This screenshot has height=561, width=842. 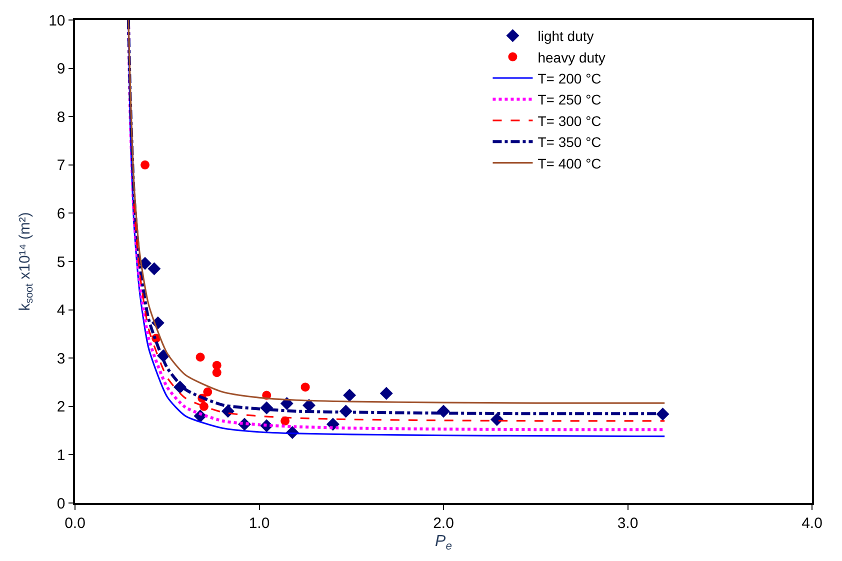 I want to click on legend-label: T= 250 °C, so click(x=570, y=100).